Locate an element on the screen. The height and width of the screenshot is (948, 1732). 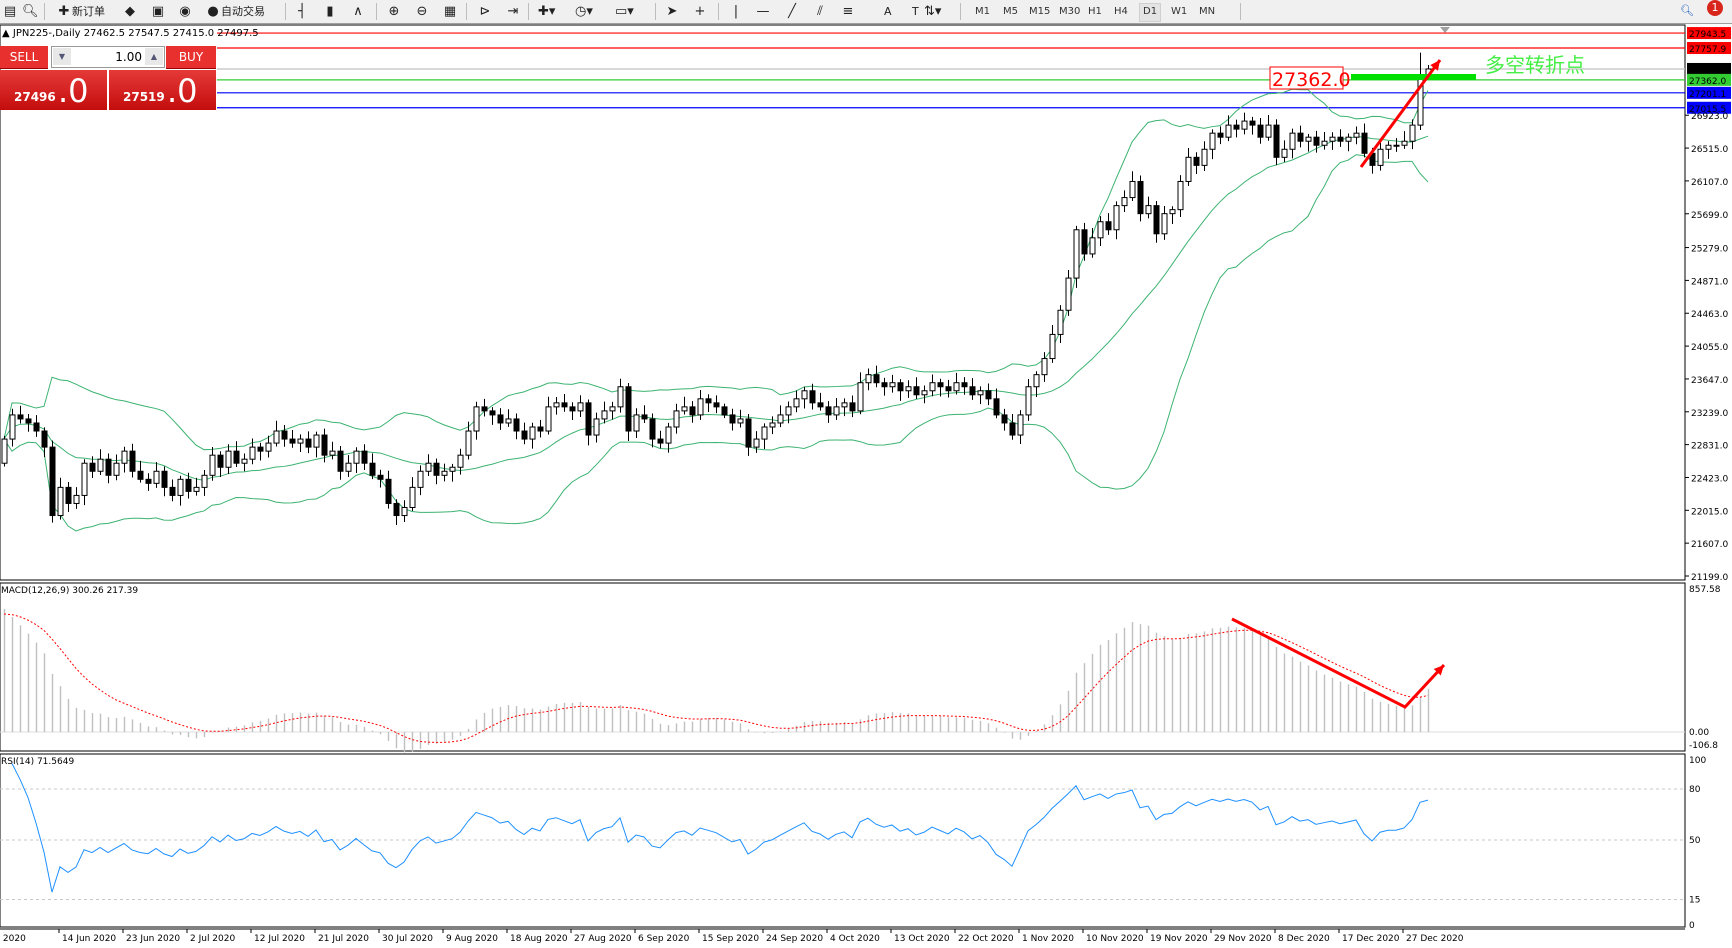
horizontal-line-button: — is located at coordinates (763, 11).